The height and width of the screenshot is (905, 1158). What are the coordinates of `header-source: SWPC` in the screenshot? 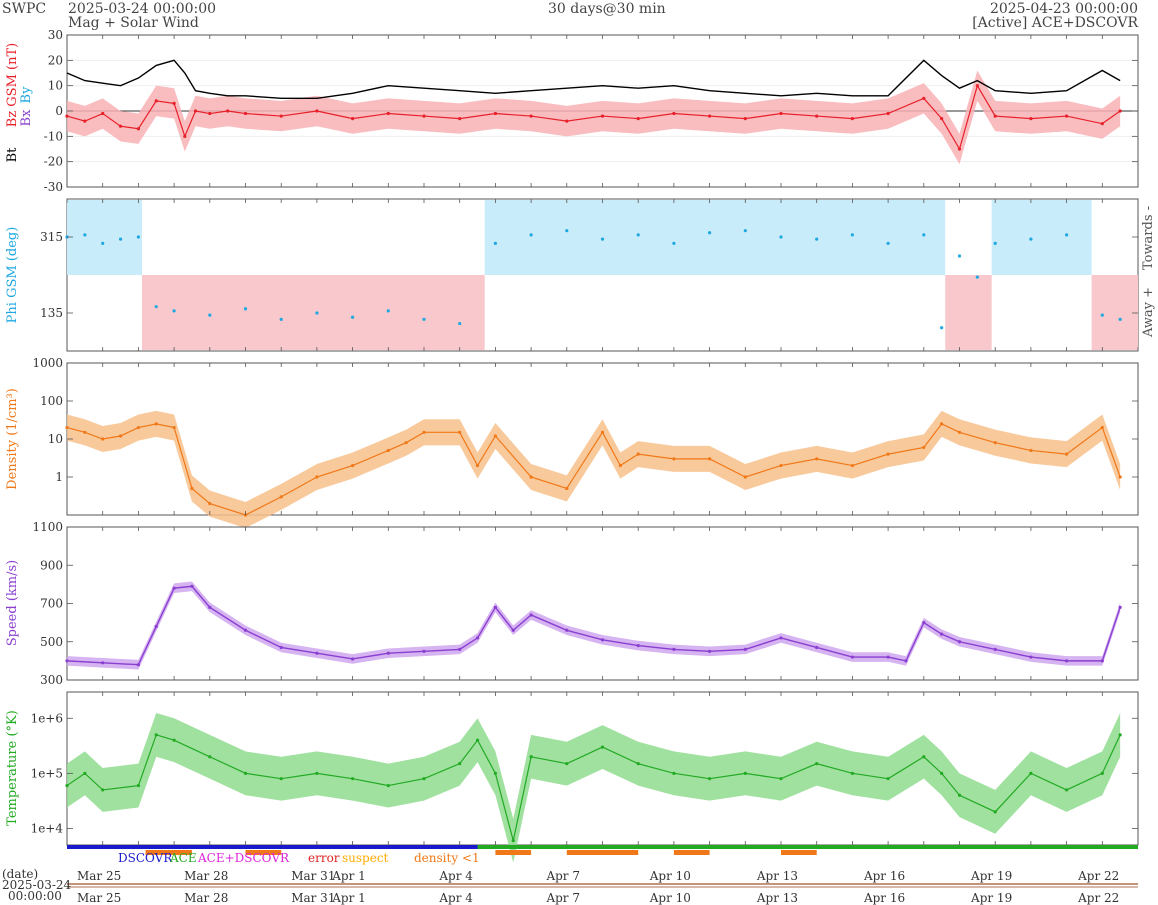 It's located at (24, 9).